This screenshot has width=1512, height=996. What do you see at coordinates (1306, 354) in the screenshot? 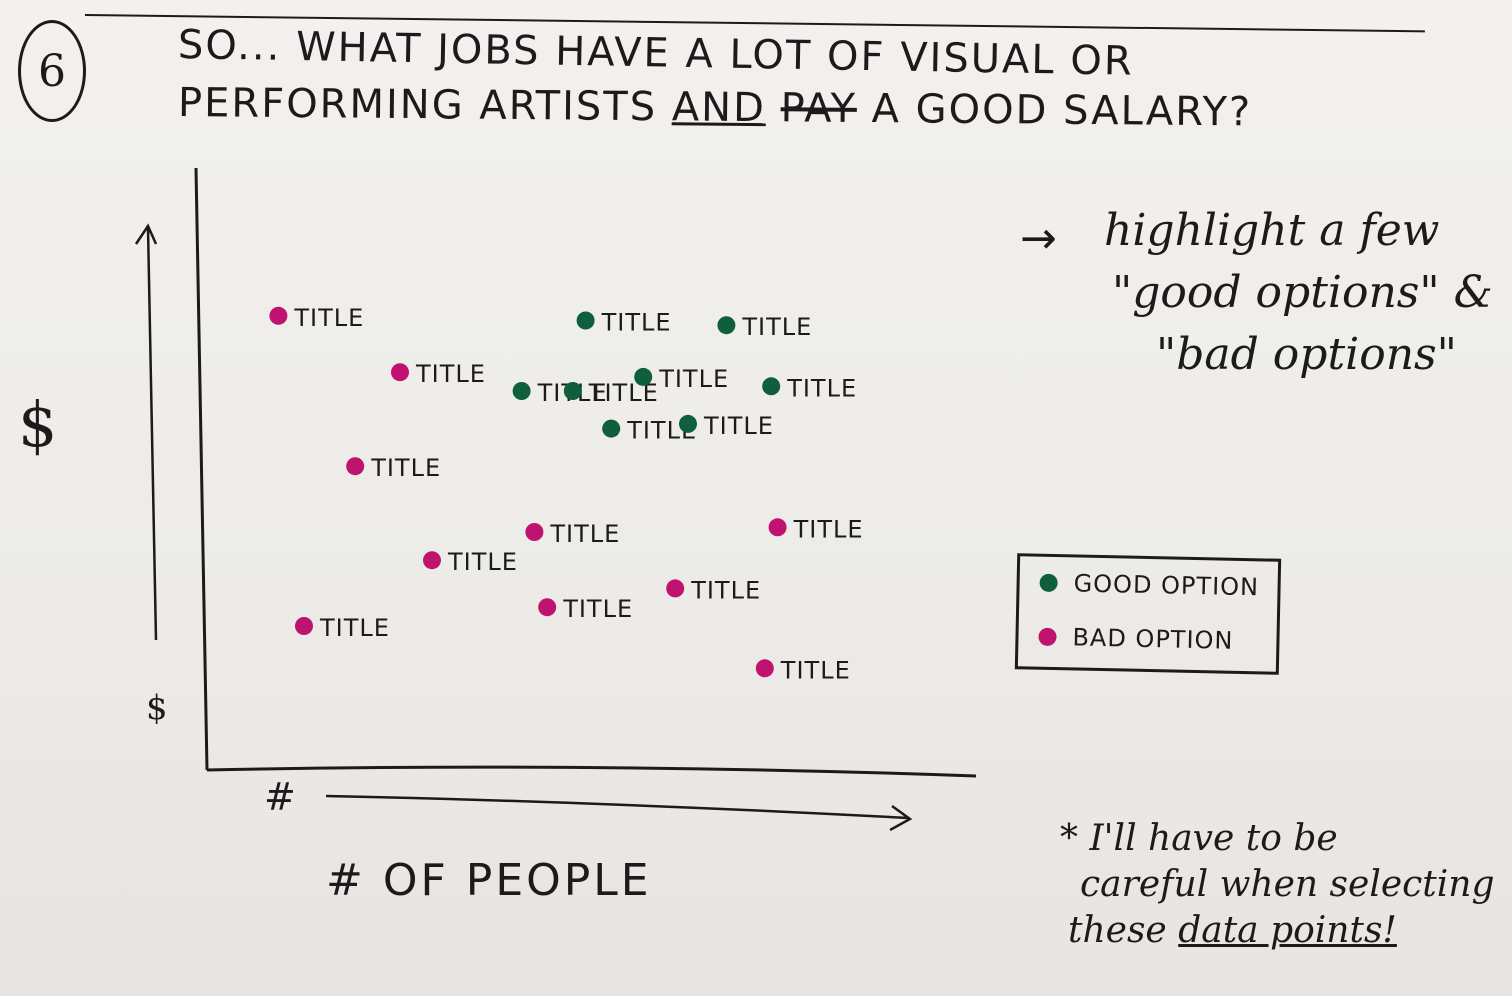
I see `note-line-3: "bad options"` at bounding box center [1306, 354].